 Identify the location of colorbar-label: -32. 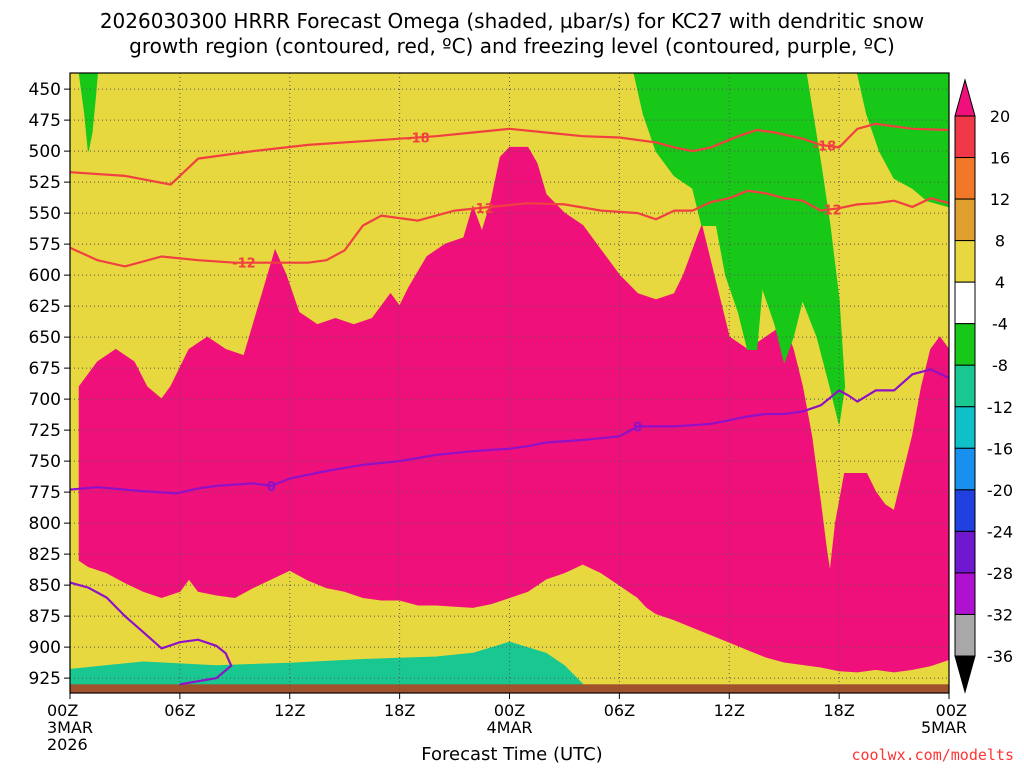
(1000, 614).